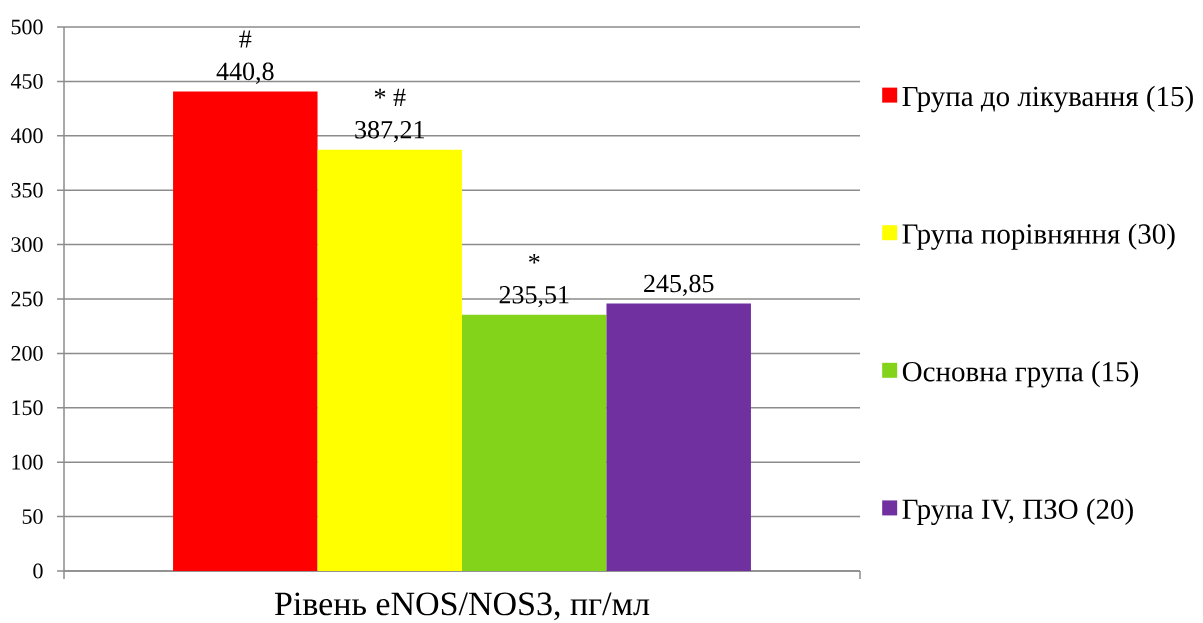 The image size is (1203, 623). Describe the element at coordinates (27, 27) in the screenshot. I see `y-tick-label: 500` at that location.